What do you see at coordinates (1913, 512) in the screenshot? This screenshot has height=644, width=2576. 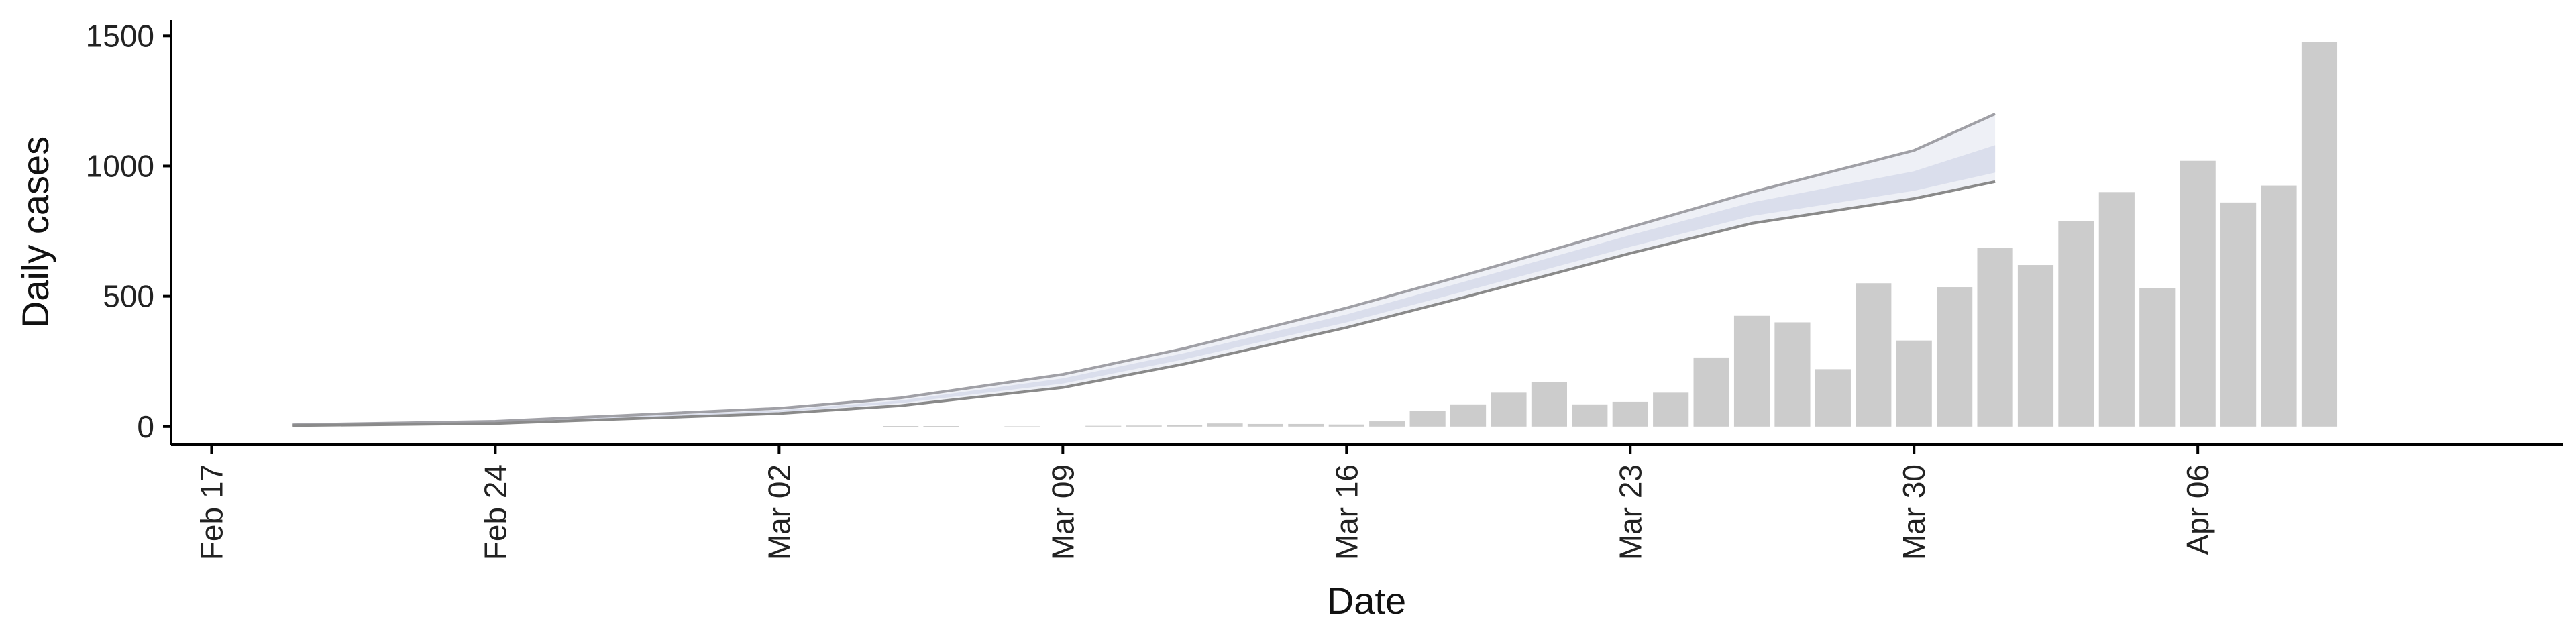 I see `x-tick-label: Mar 30` at bounding box center [1913, 512].